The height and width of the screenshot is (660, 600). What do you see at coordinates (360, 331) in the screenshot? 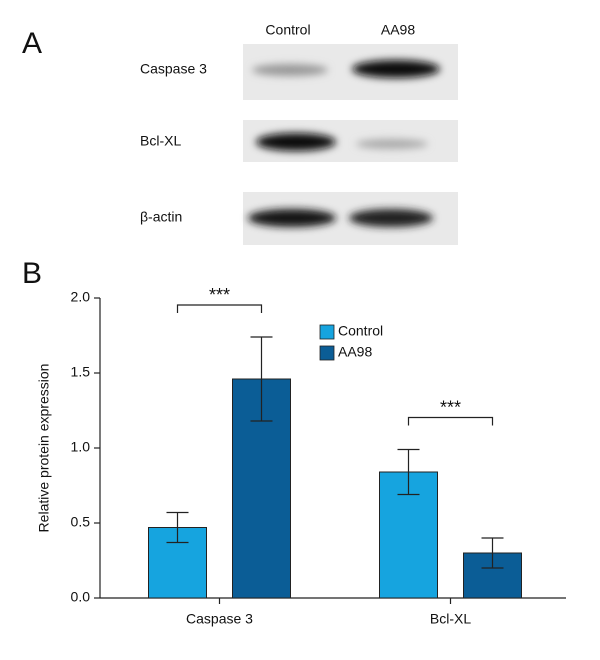
I see `legend-label: Control` at bounding box center [360, 331].